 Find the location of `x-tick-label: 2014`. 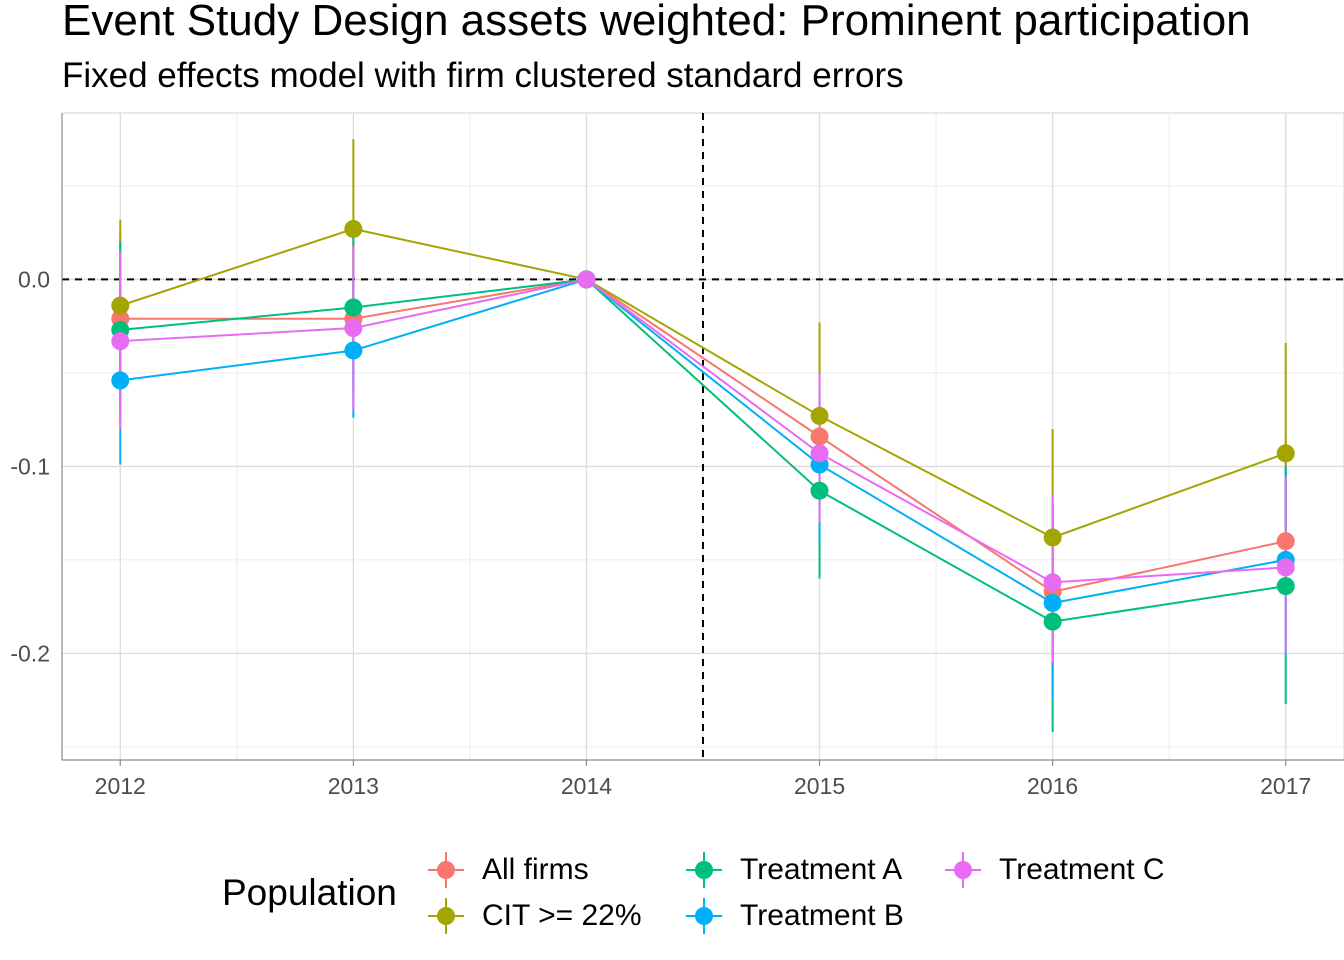

x-tick-label: 2014 is located at coordinates (586, 786).